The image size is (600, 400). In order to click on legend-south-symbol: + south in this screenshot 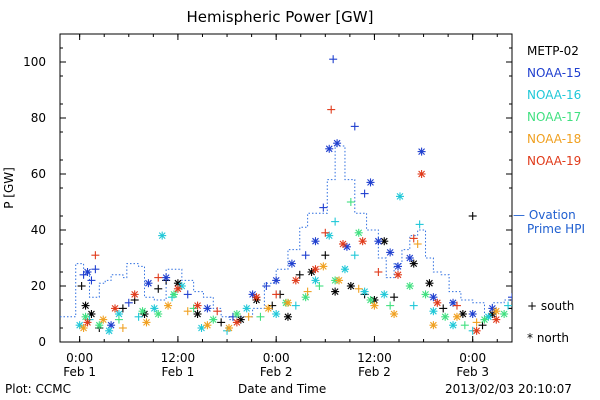, I will do `click(551, 306)`.